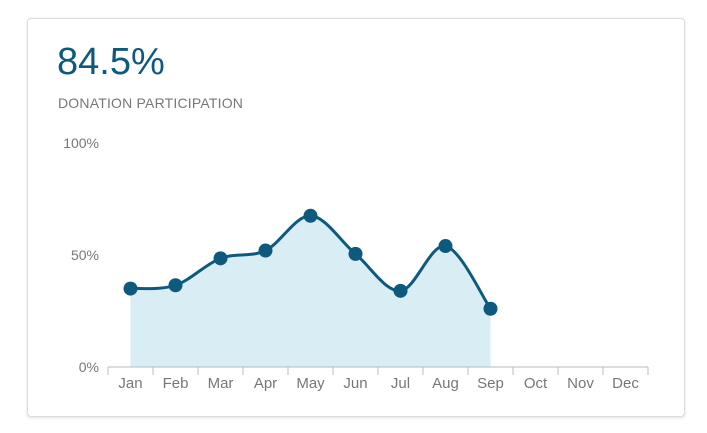  What do you see at coordinates (310, 383) in the screenshot?
I see `x-tick-label: May` at bounding box center [310, 383].